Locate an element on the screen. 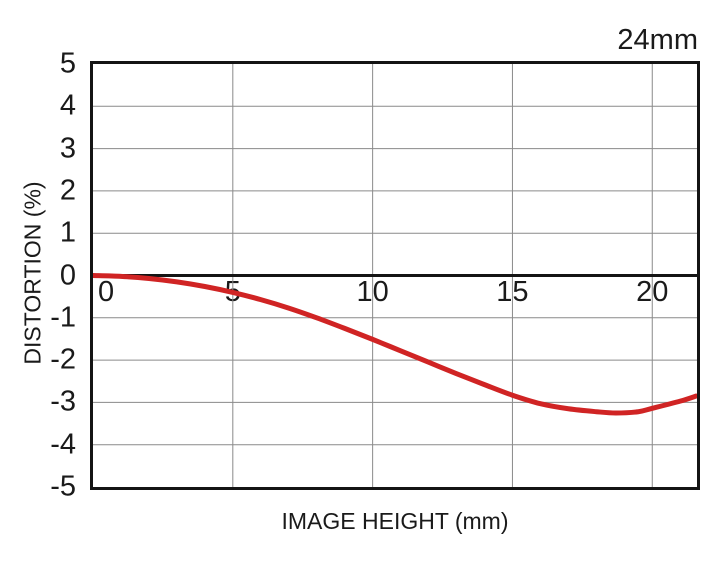 The image size is (720, 570). y-tick-label: 4 is located at coordinates (67, 105).